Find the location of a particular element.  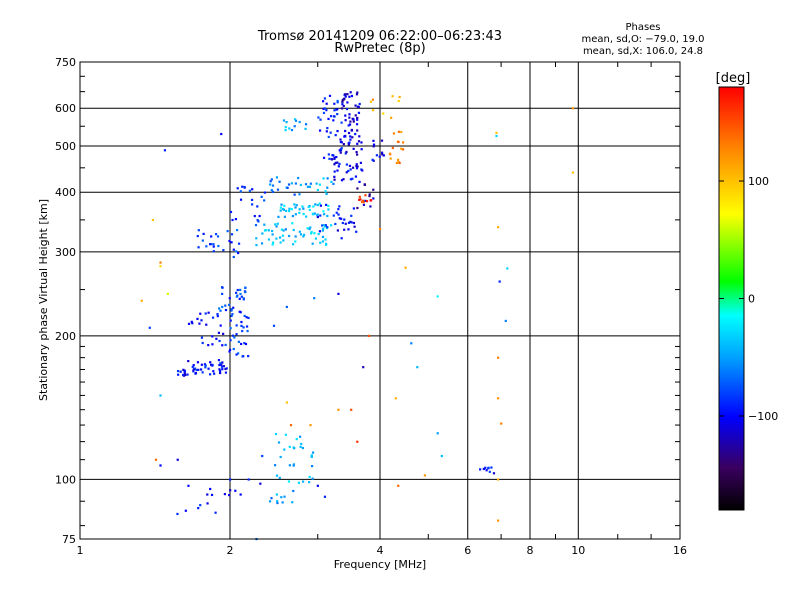

x-tick-label: 10 is located at coordinates (578, 550).